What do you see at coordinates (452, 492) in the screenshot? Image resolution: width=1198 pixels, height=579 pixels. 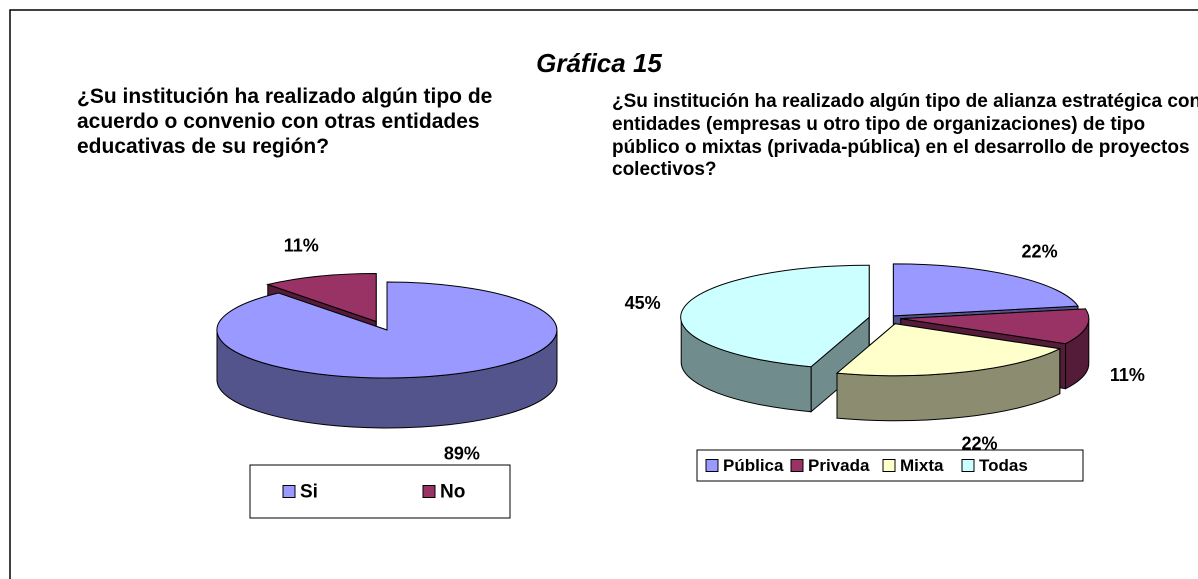 I see `legend-label: No` at bounding box center [452, 492].